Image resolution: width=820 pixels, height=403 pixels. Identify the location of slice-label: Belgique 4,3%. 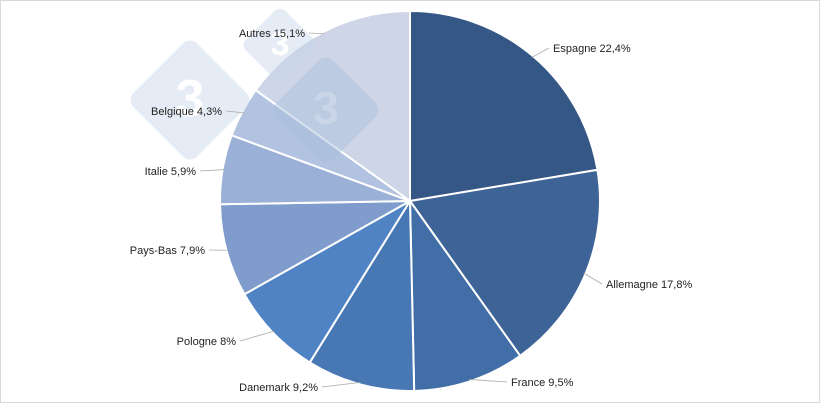
(186, 112).